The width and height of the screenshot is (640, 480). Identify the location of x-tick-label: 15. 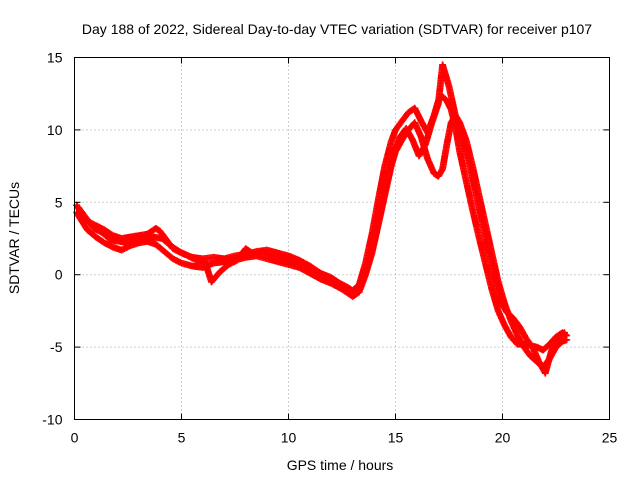
(396, 438).